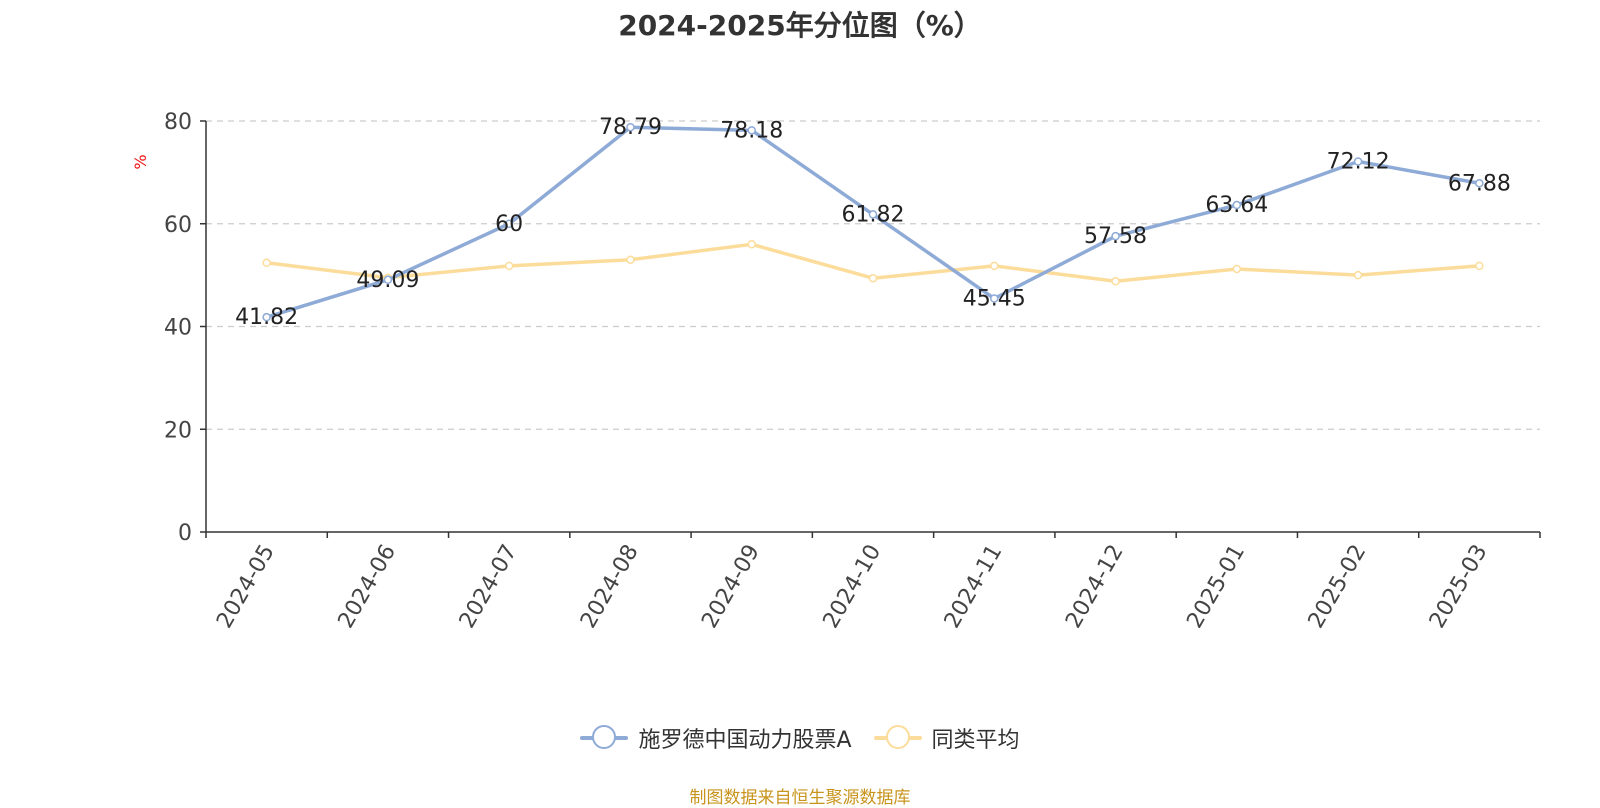  I want to click on data-label-5: 61.82, so click(873, 214).